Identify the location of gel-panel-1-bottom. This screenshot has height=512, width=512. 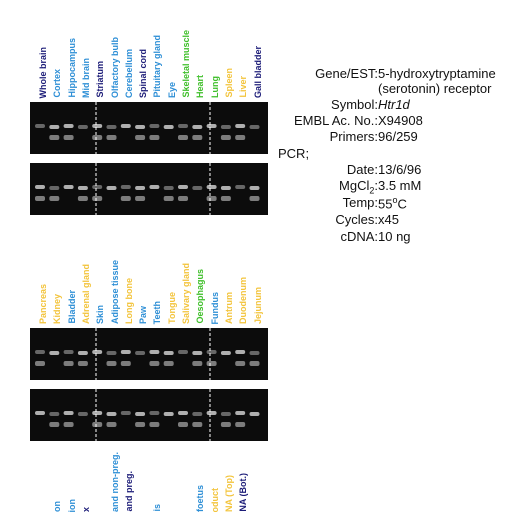
(149, 189).